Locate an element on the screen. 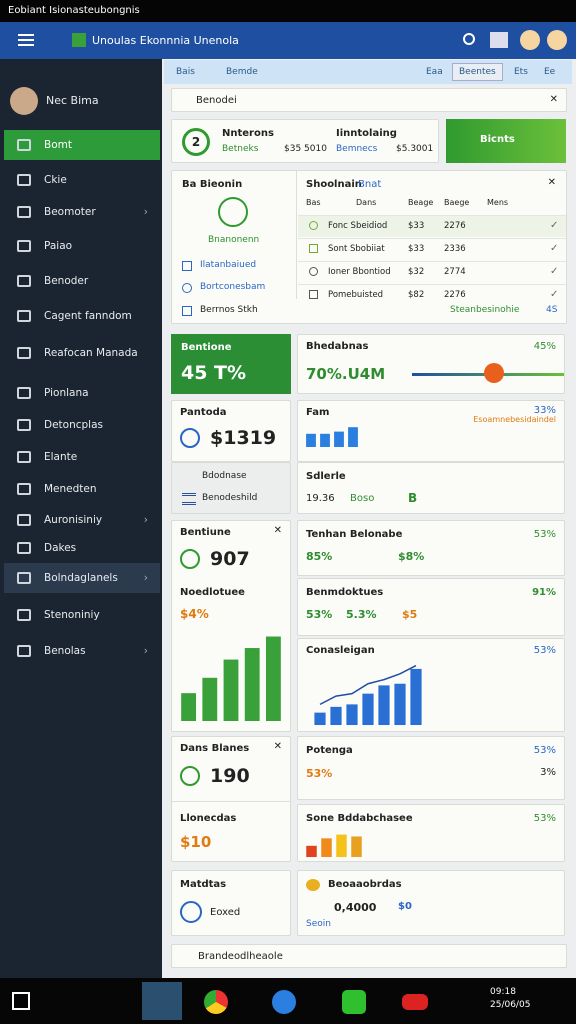  table-row is located at coordinates (432, 226).